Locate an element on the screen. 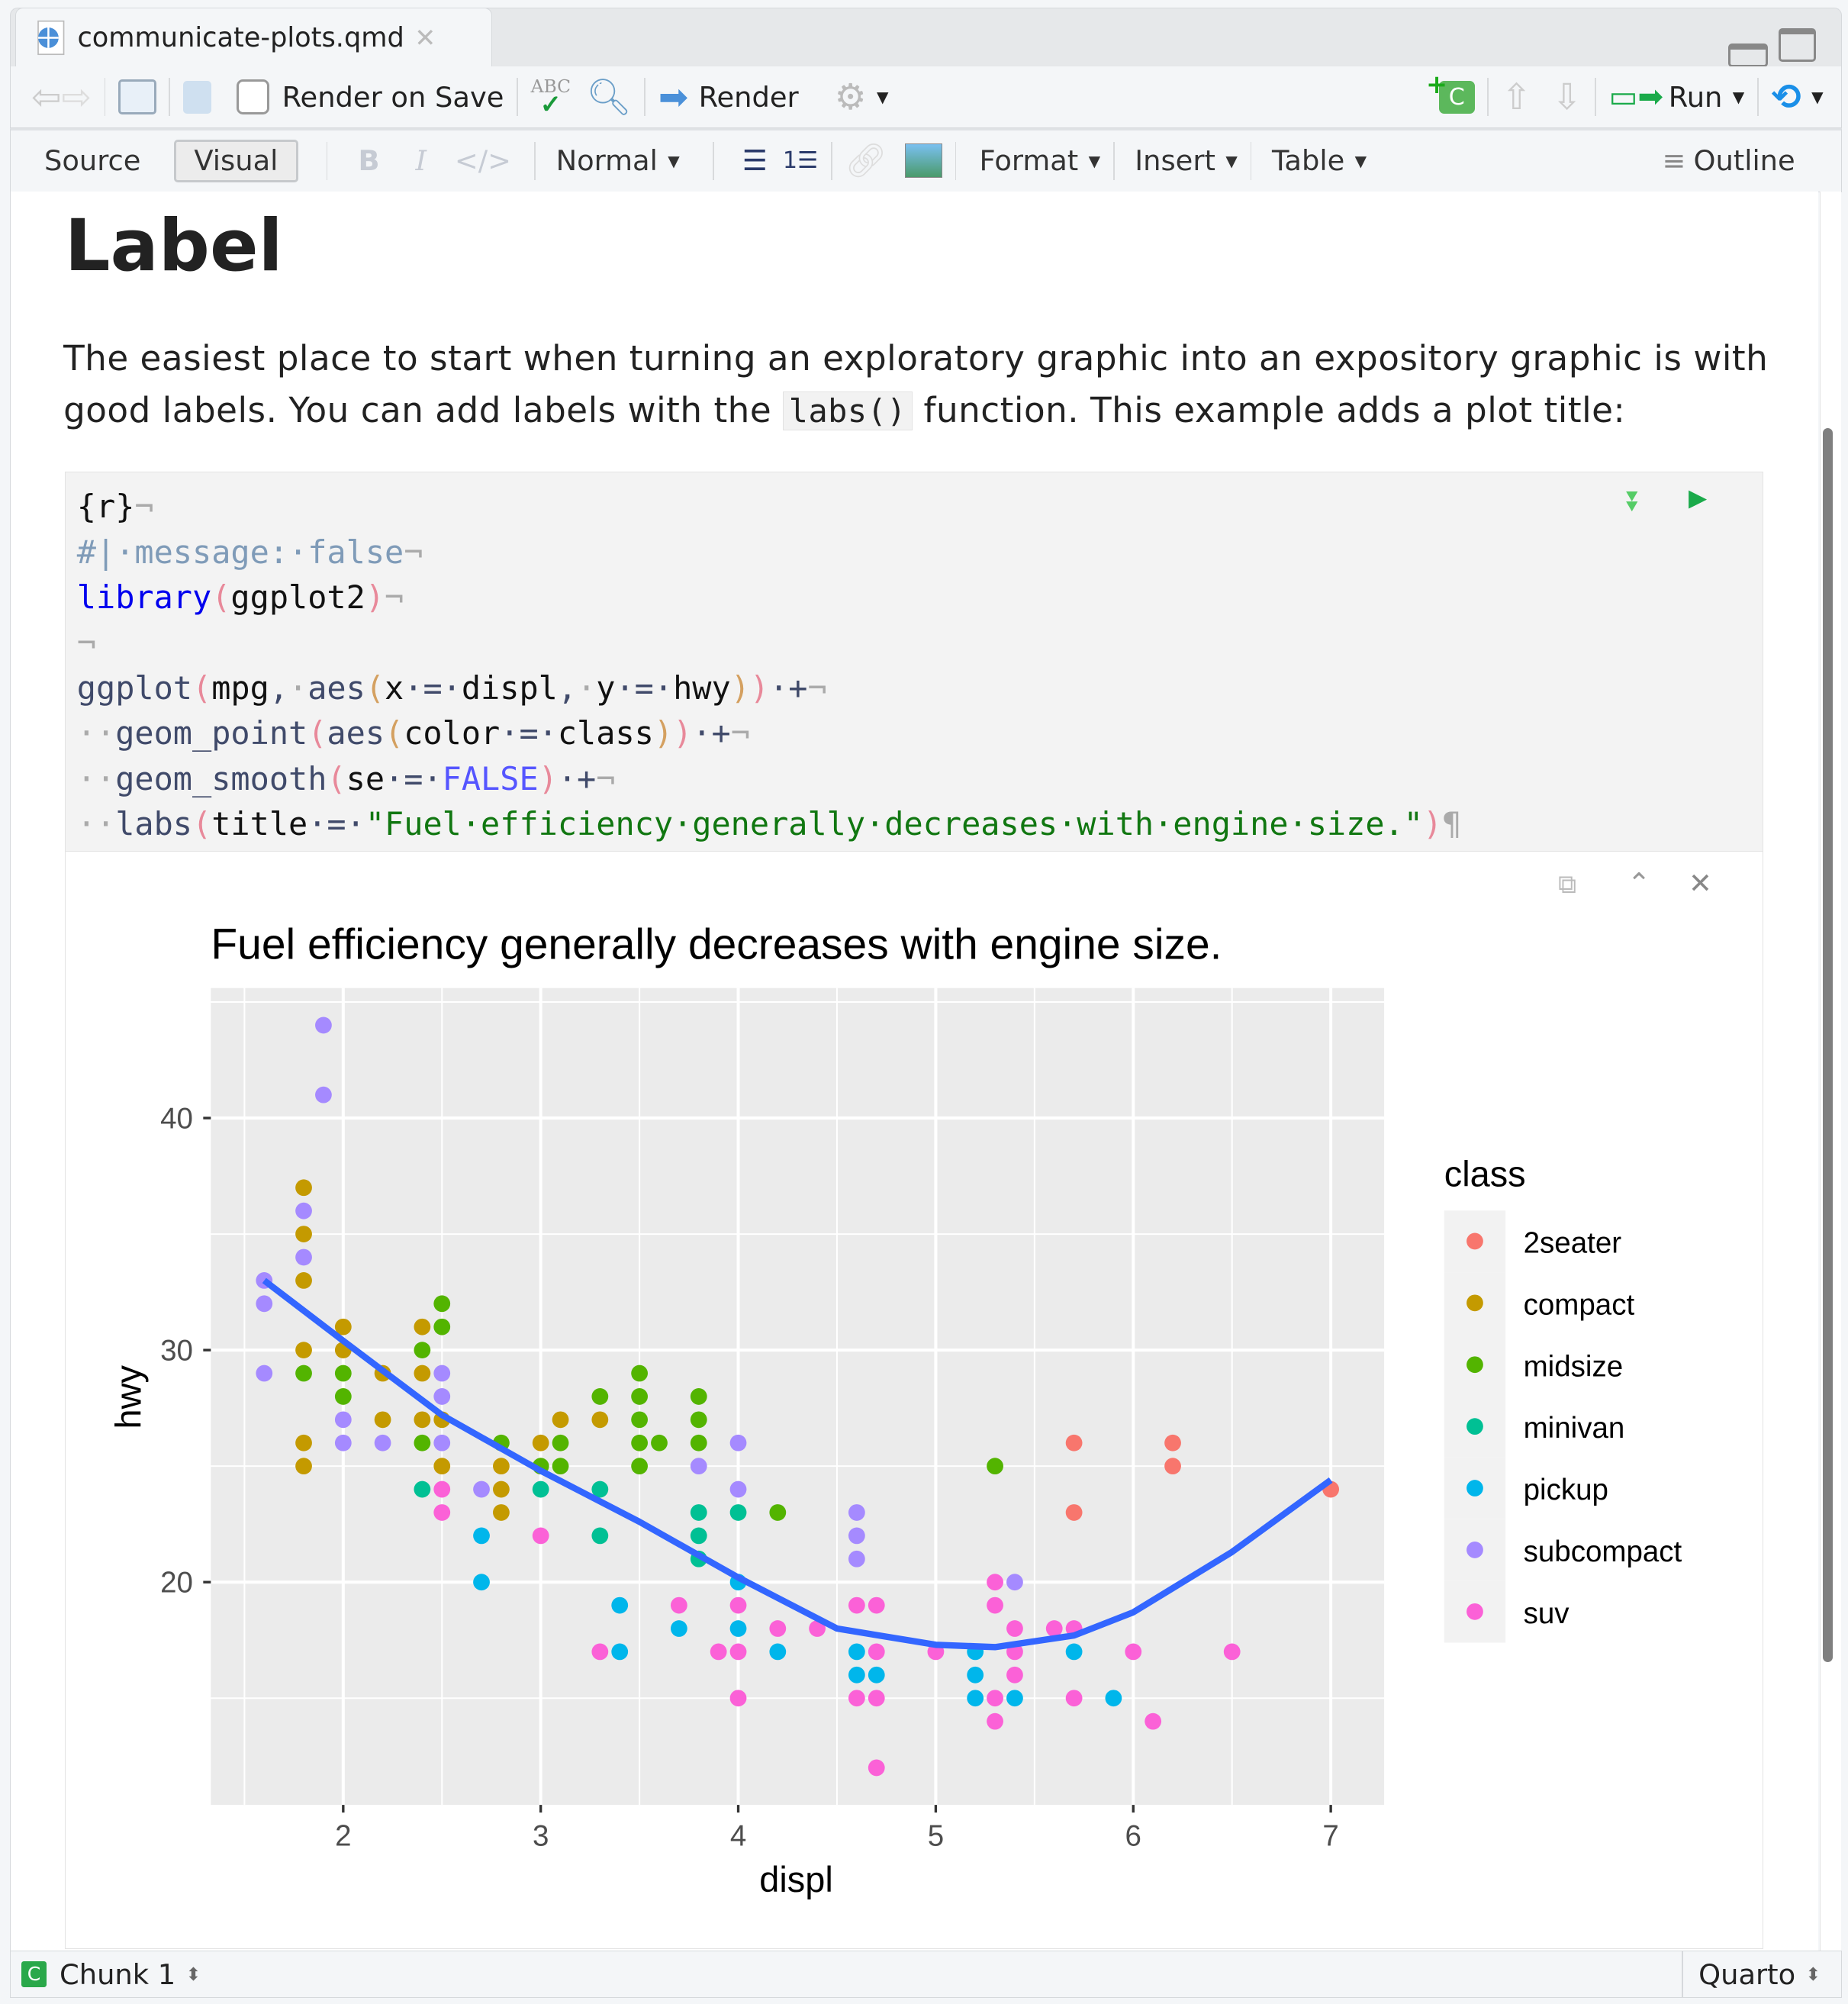 The image size is (1848, 2004). expand-output-icon: ⧉ is located at coordinates (1567, 884).